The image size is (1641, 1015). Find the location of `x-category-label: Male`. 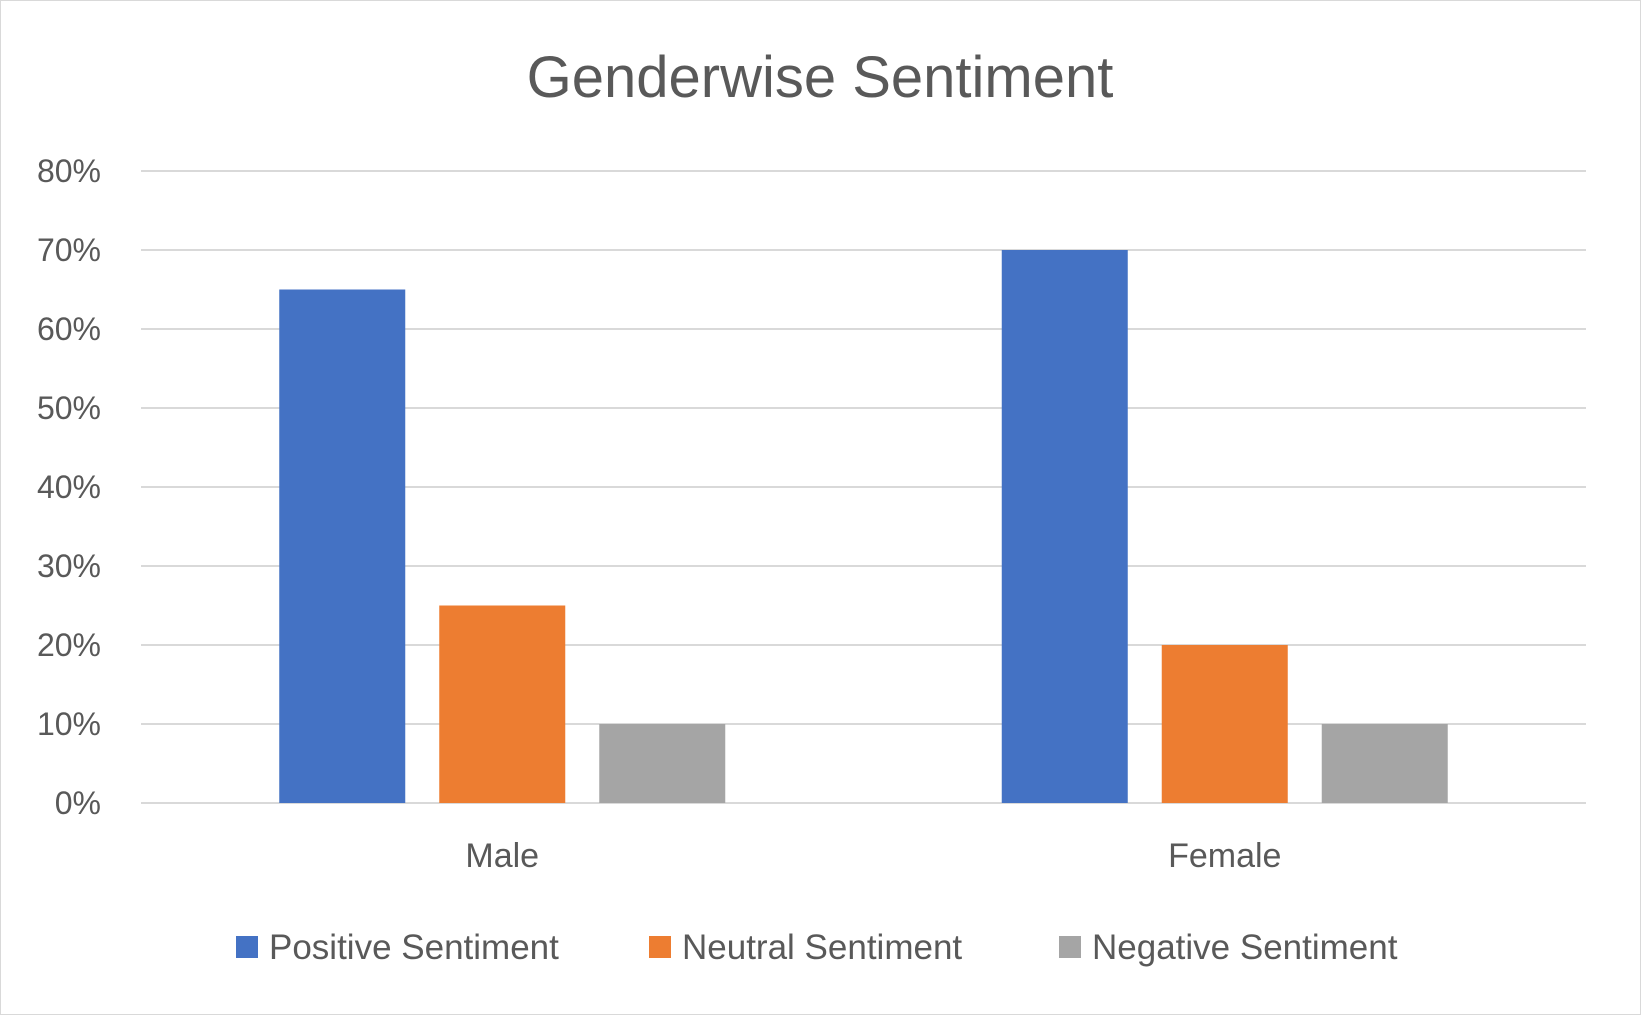

x-category-label: Male is located at coordinates (502, 856).